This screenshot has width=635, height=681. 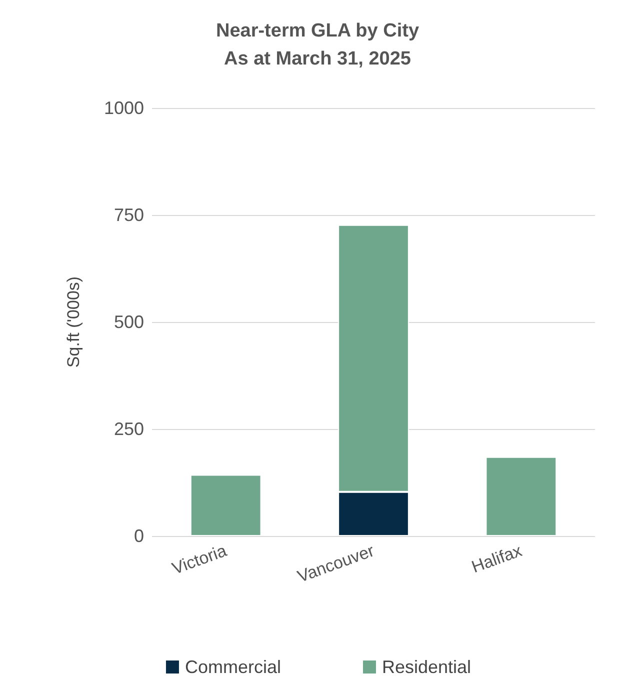 What do you see at coordinates (129, 215) in the screenshot?
I see `y-tick-label: 750` at bounding box center [129, 215].